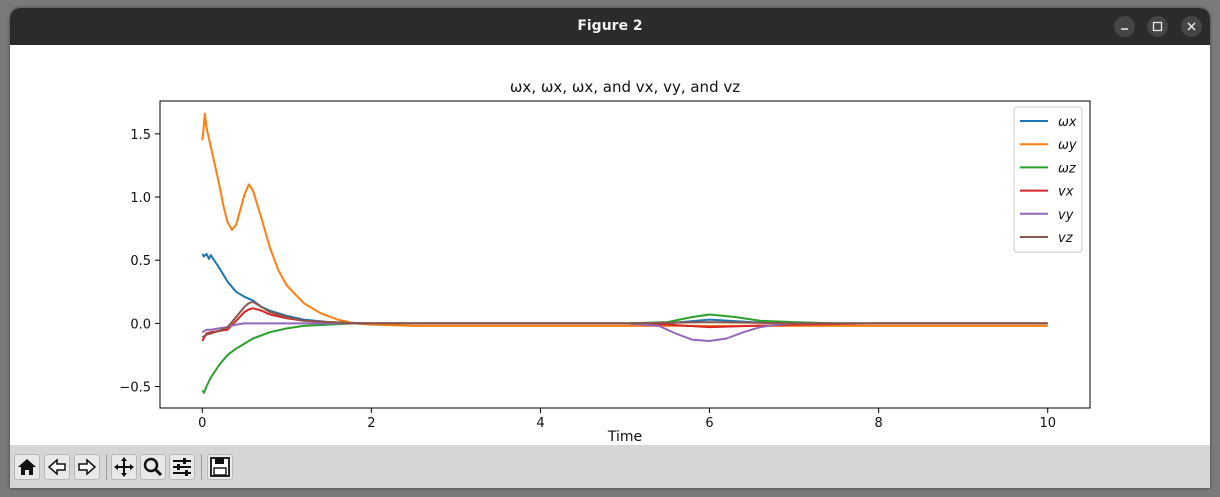 The image size is (1220, 497). I want to click on home-icon, so click(27, 467).